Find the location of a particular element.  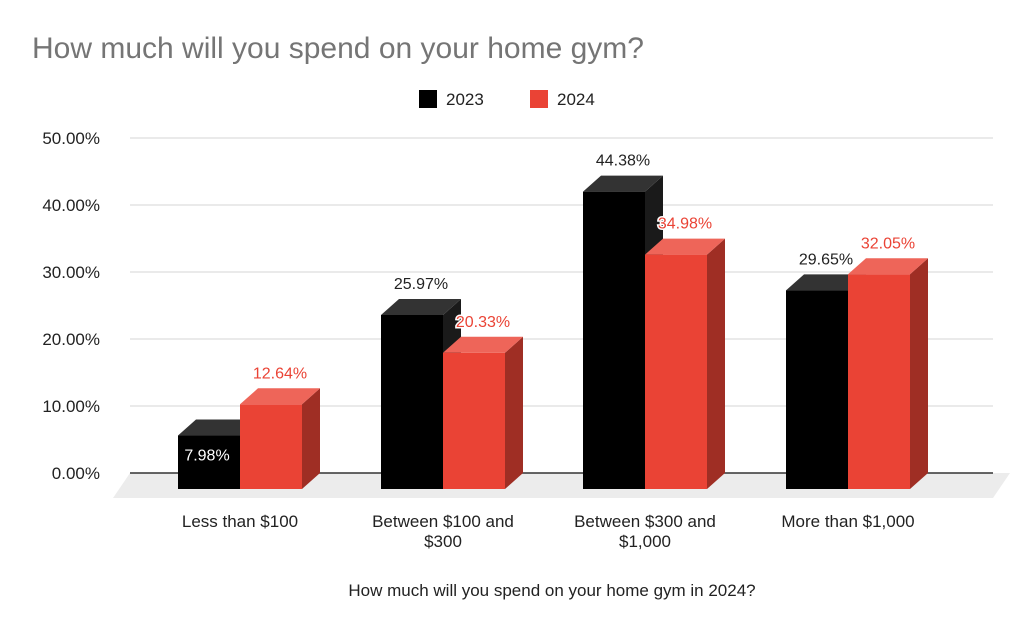

y-tick-label: 20.00% is located at coordinates (71, 339).